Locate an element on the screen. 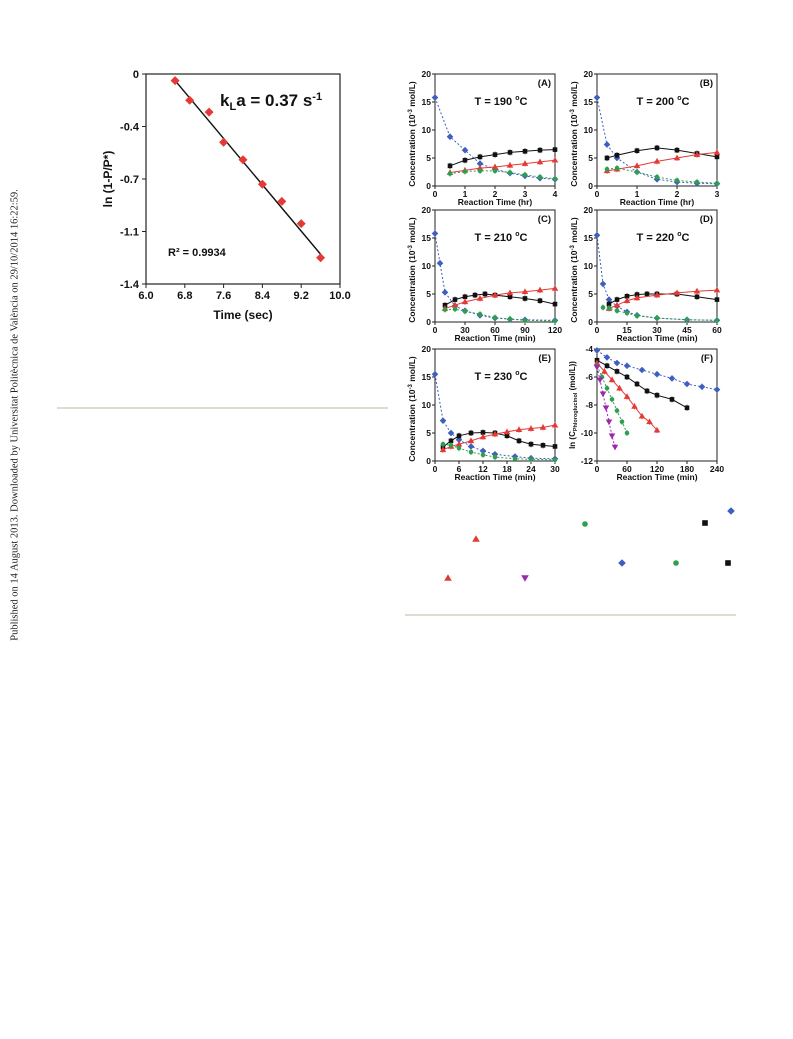 This screenshot has height=1039, width=793. panel-label: (B) is located at coordinates (706, 83).